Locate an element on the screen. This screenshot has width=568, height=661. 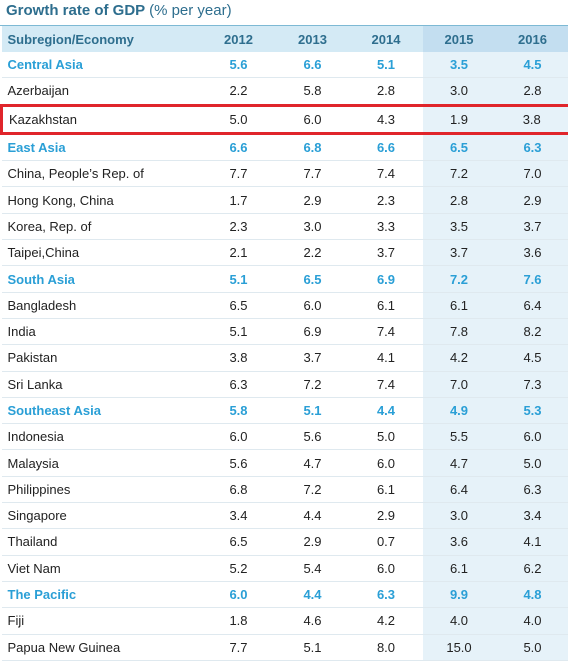
cell-2014: 5.0 is located at coordinates (386, 437).